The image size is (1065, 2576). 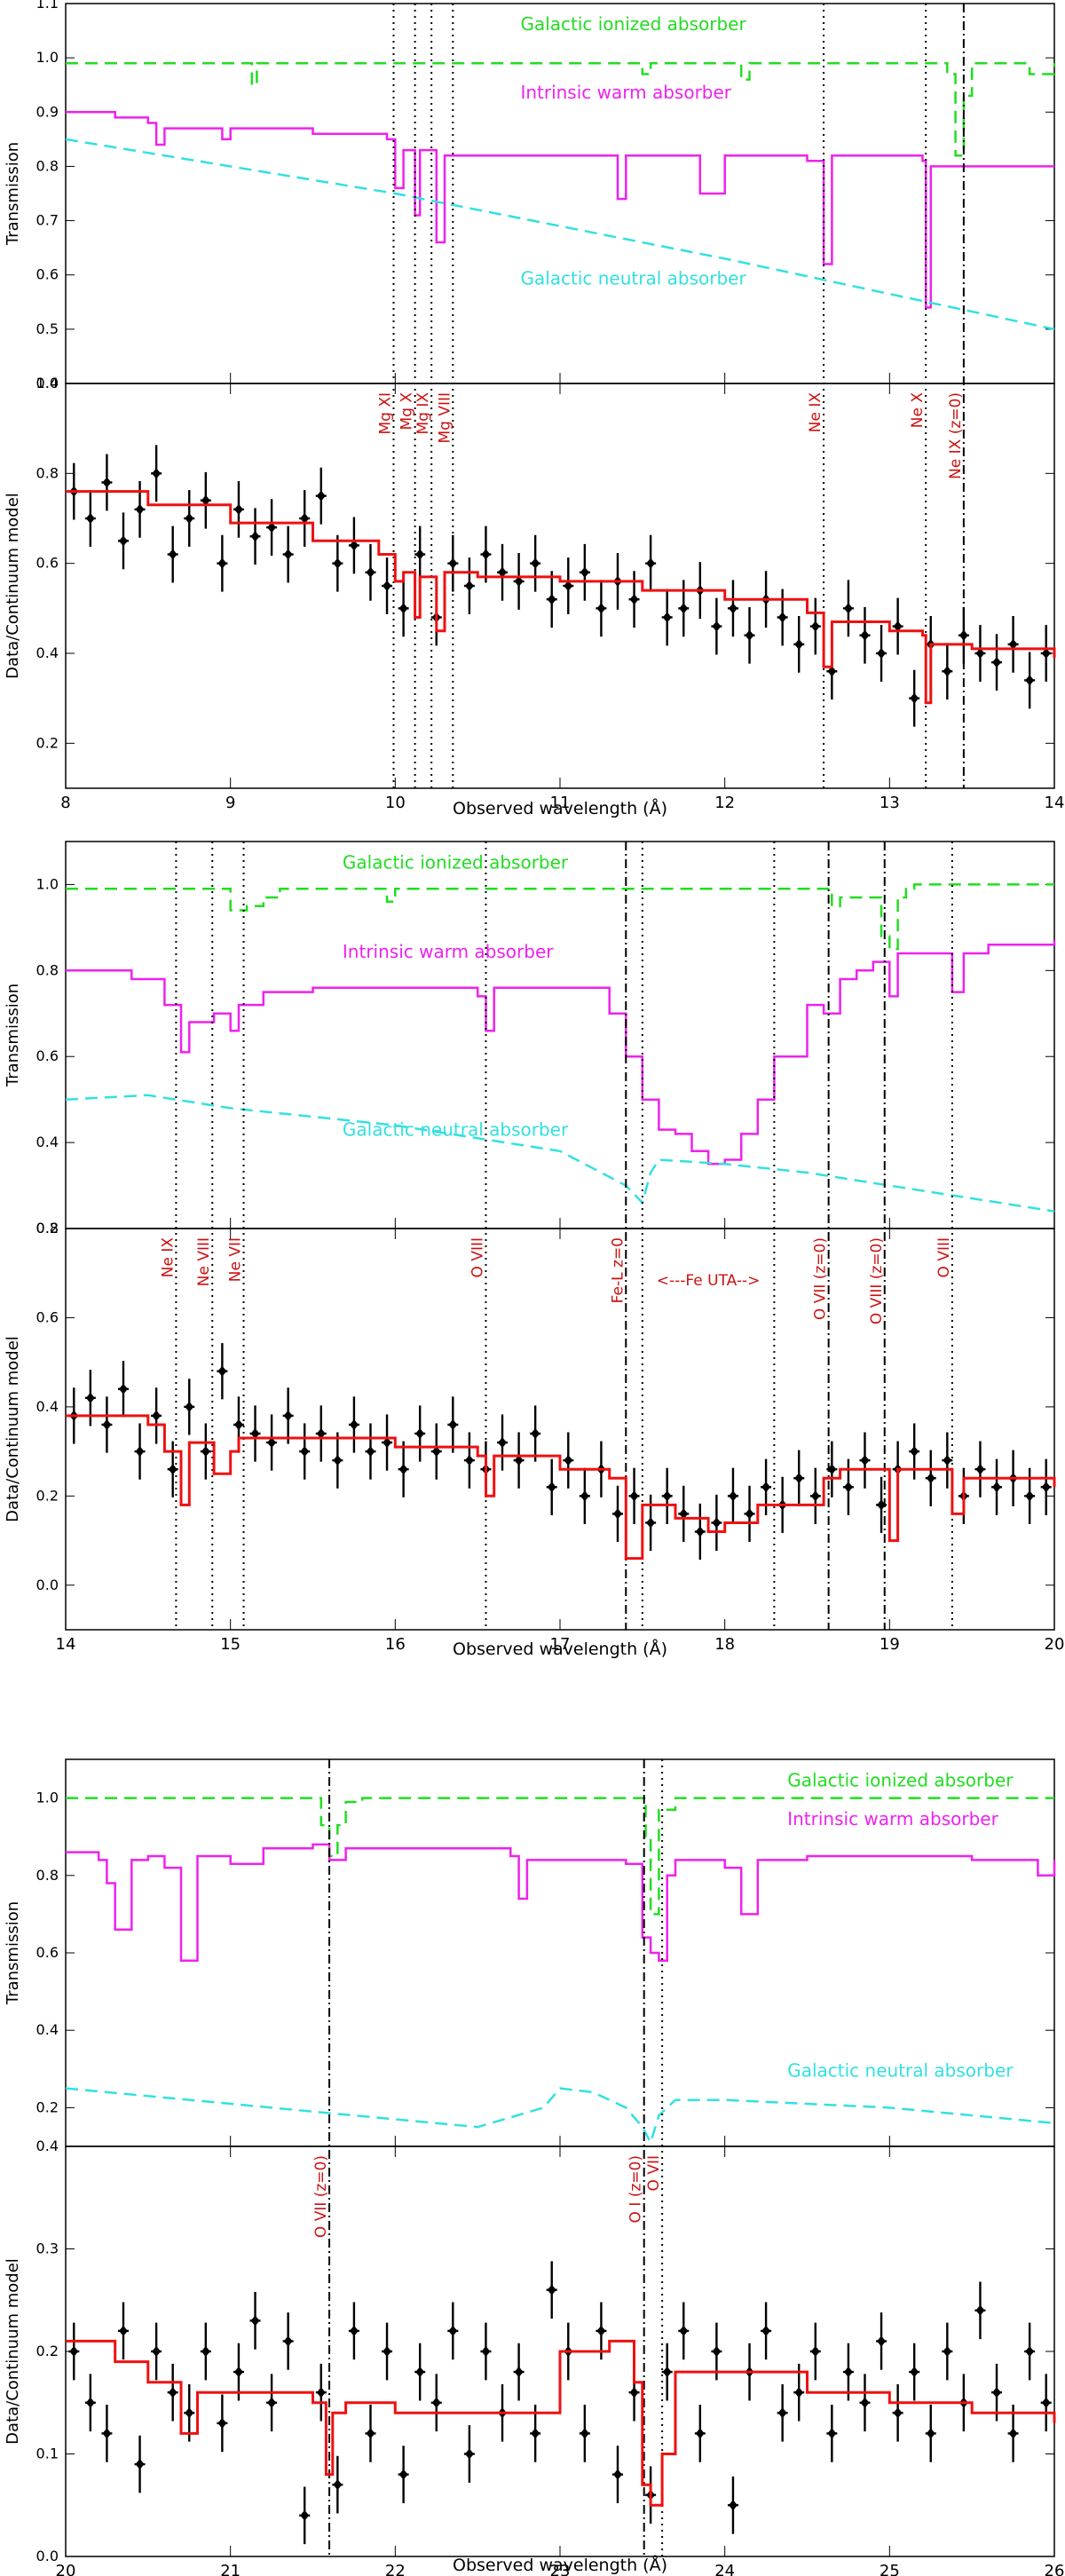 I want to click on transmission-ytick-label: 1.1, so click(x=47, y=6).